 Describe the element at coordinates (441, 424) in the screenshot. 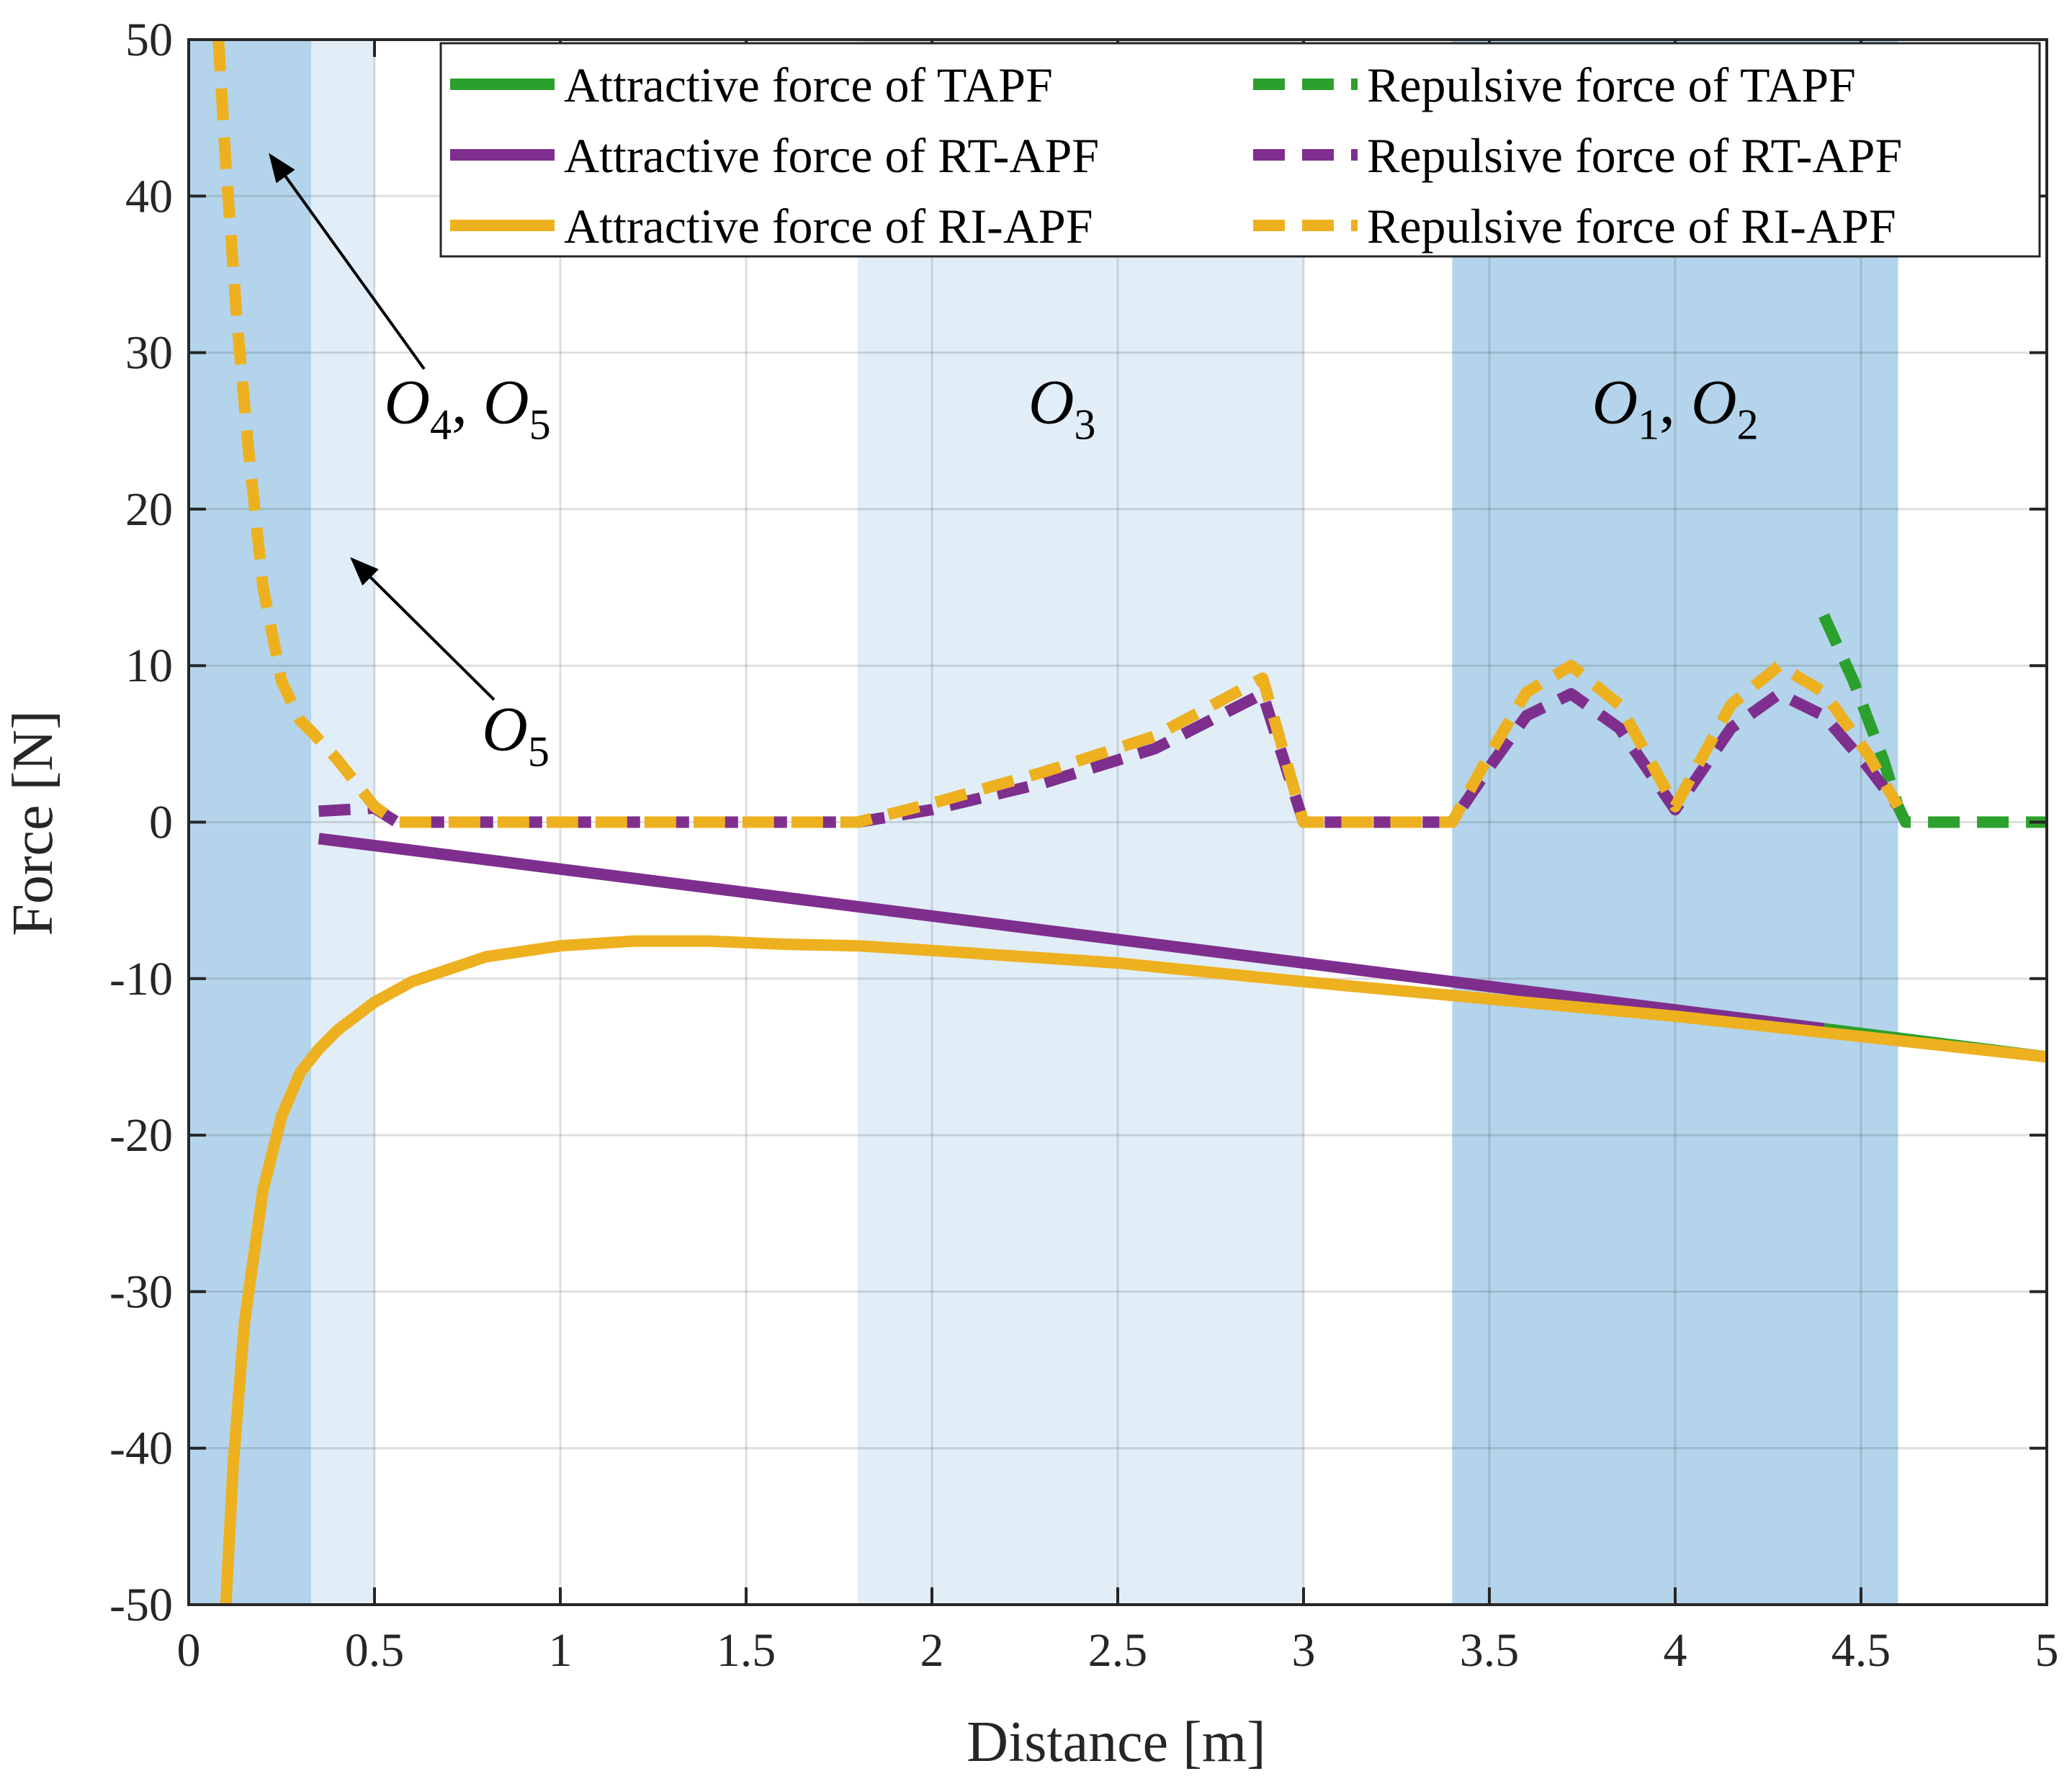

I see `annotation-subscript: 4` at that location.